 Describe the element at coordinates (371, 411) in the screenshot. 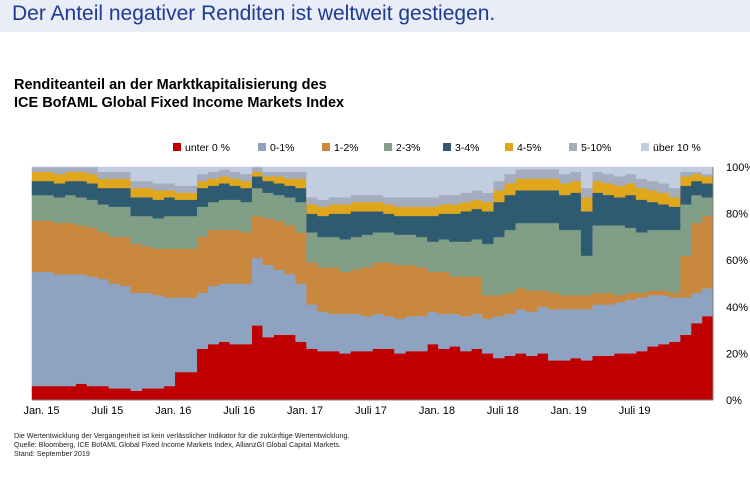

I see `x-tick-label: Juli 17` at that location.